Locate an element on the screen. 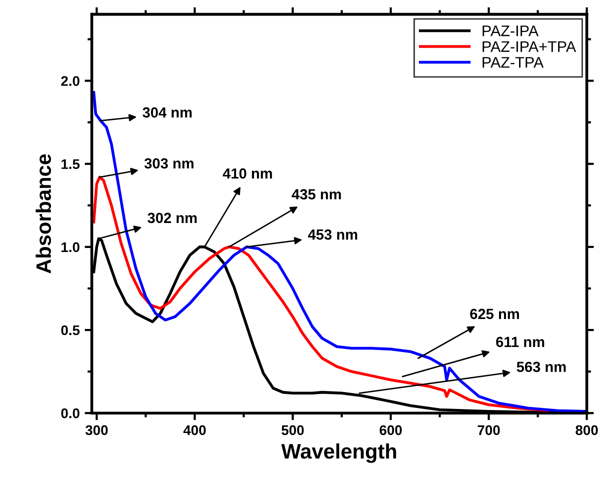 Image resolution: width=600 pixels, height=477 pixels. annotation: 304 nm is located at coordinates (167, 112).